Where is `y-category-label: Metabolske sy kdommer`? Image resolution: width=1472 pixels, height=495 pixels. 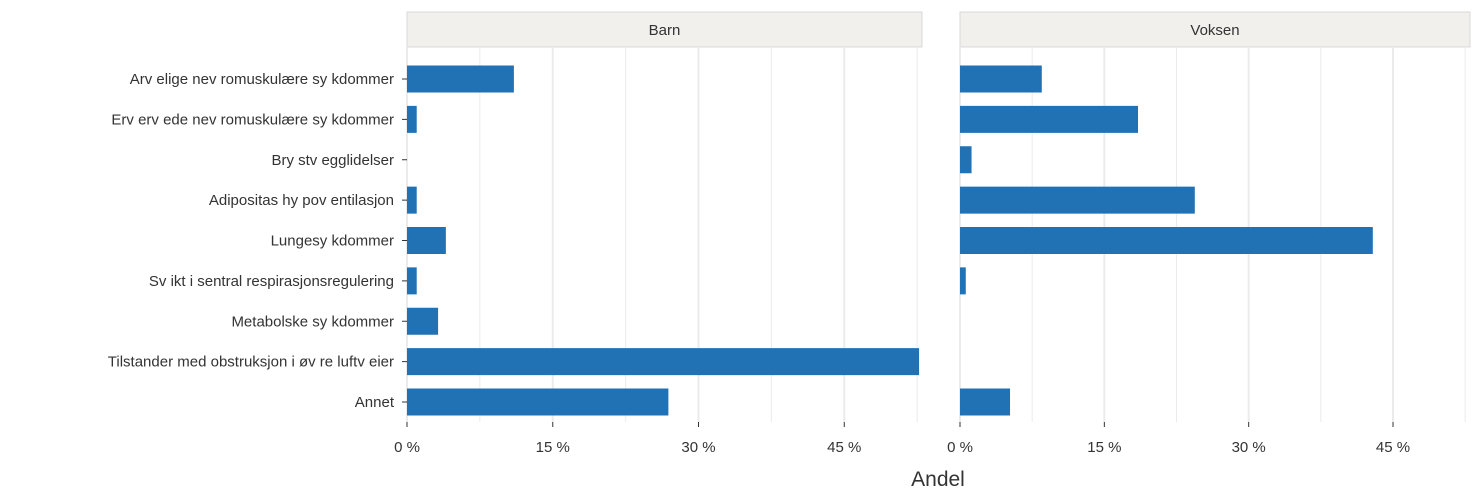
y-category-label: Metabolske sy kdommer is located at coordinates (312, 321).